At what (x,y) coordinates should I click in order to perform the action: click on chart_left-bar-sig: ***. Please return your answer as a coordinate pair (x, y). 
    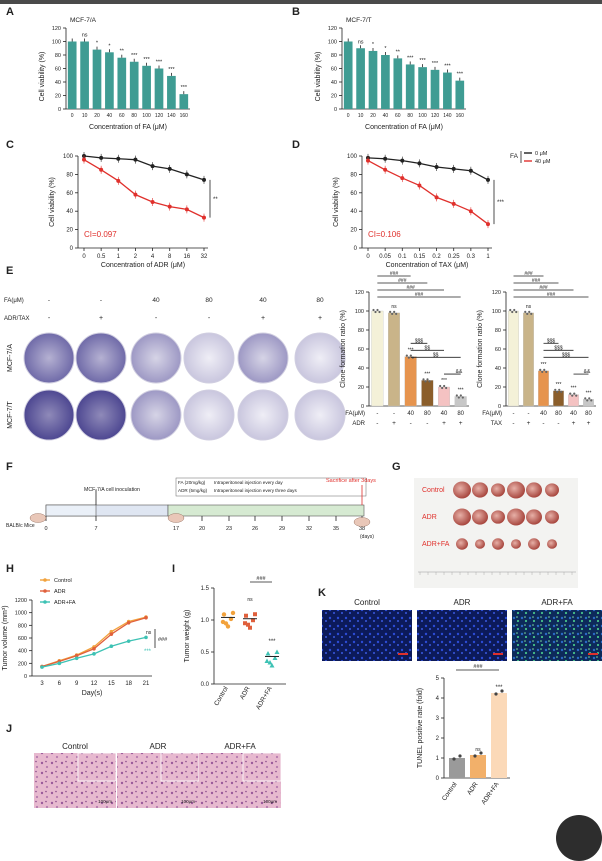
    Looking at the image, I should click on (444, 381).